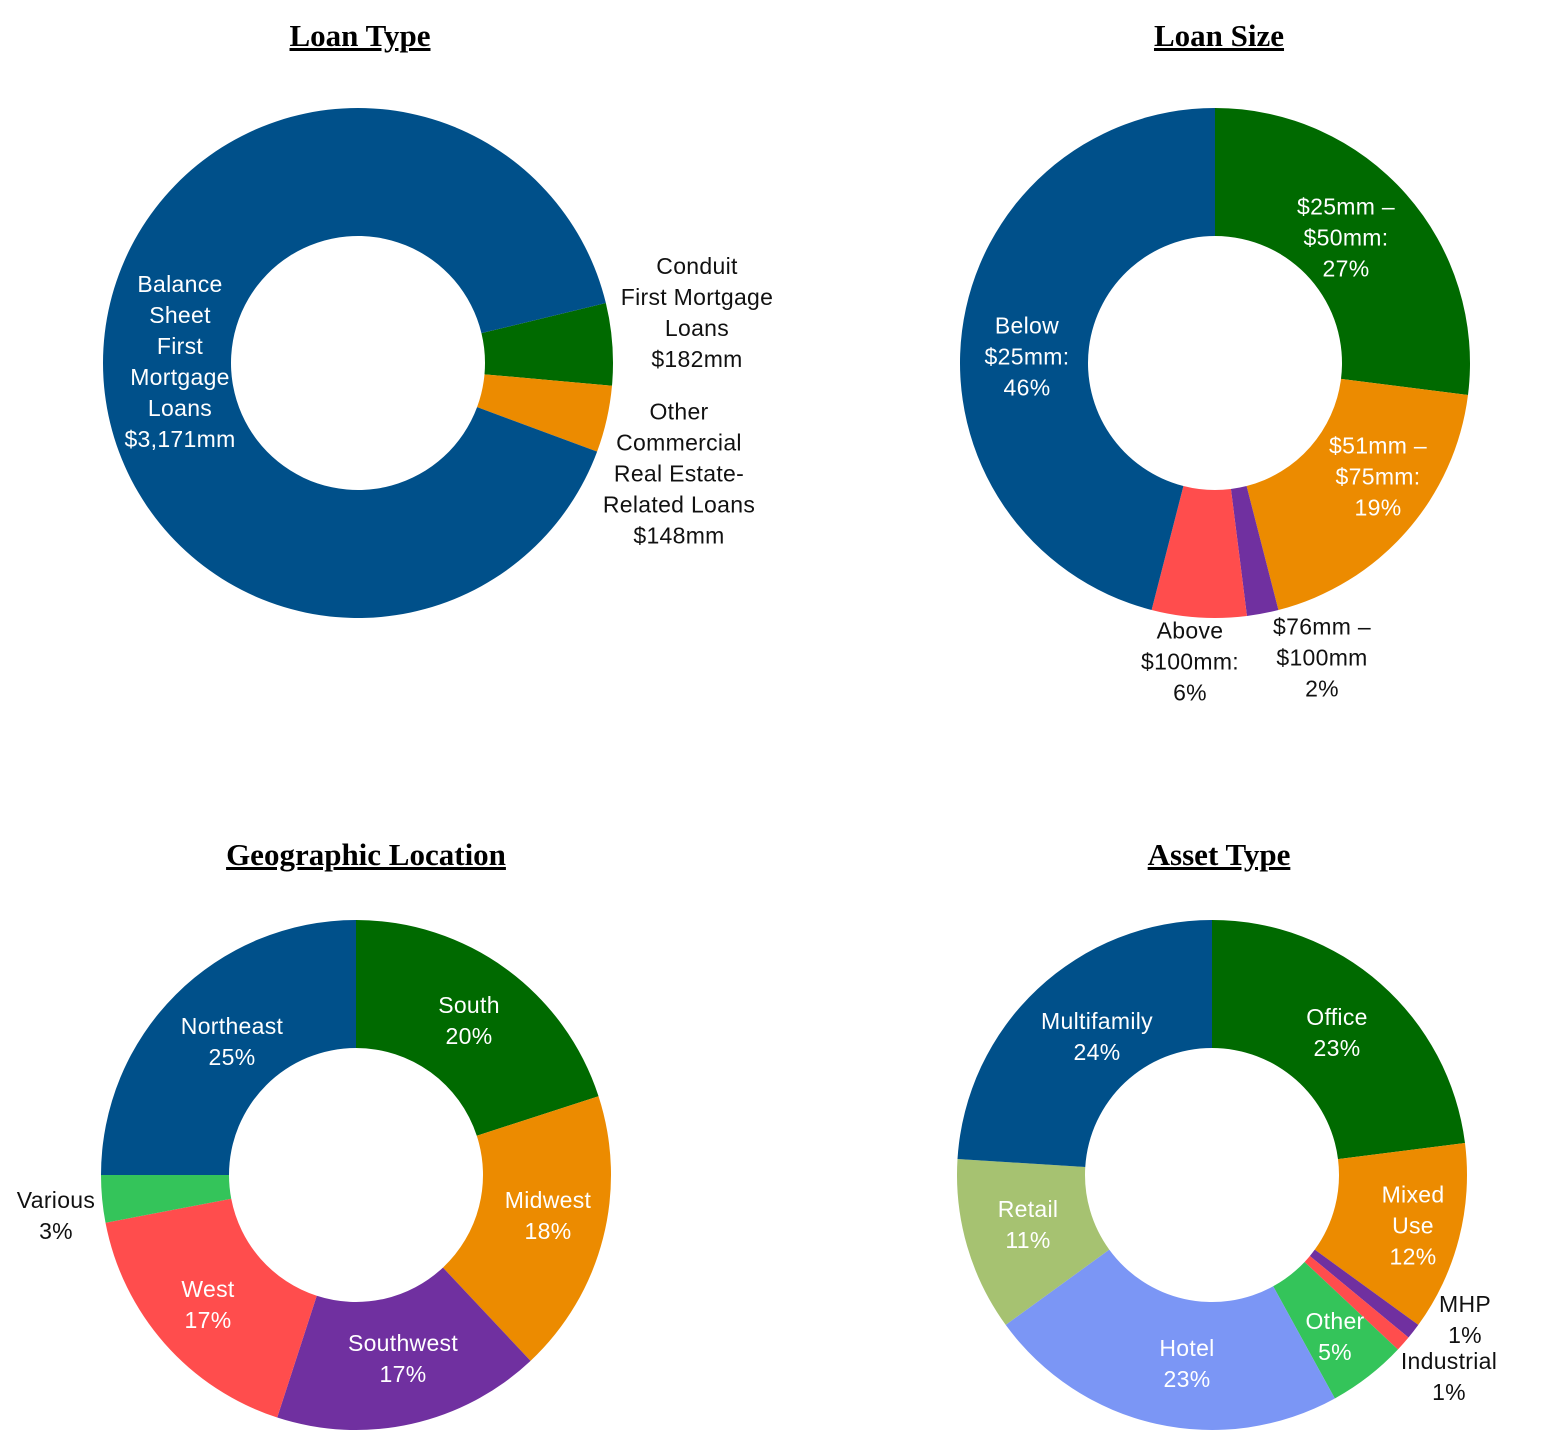  I want to click on slice-51mm-75mm, so click(1357, 494).